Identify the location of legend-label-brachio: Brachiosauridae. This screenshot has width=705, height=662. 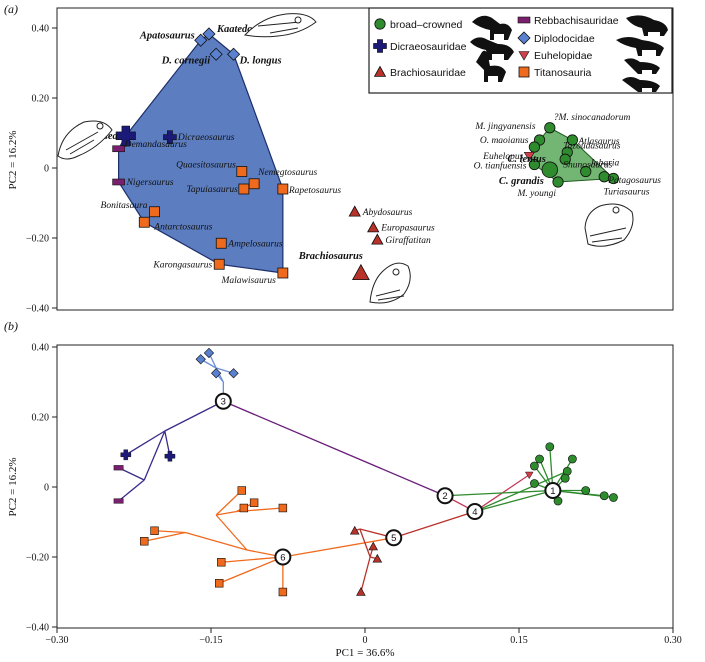
(428, 73).